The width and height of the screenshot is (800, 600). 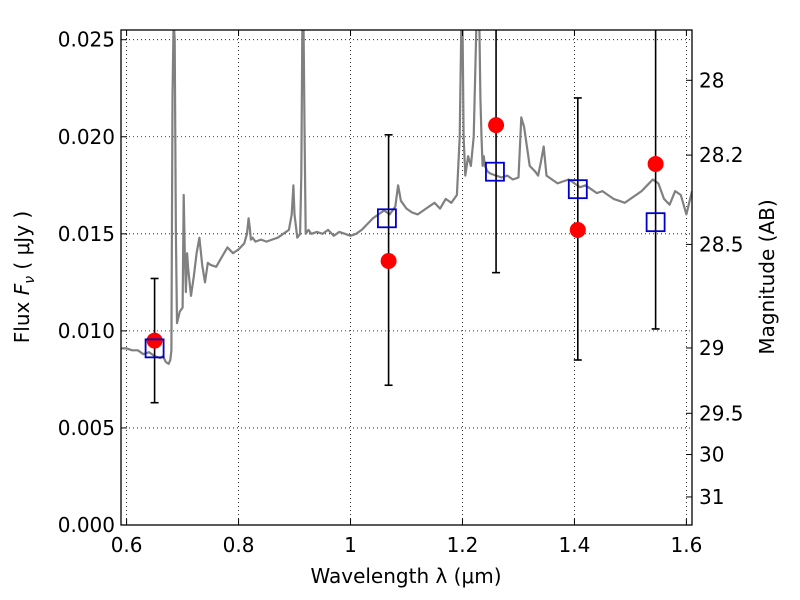 I want to click on x-tick-label: 1.4, so click(x=575, y=545).